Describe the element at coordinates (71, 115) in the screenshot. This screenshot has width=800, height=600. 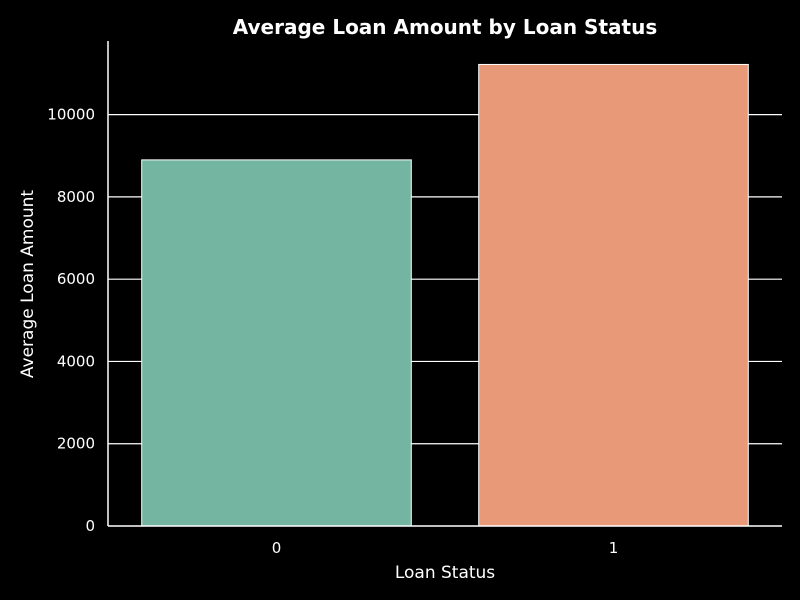
I see `y-tick-label: 10000` at that location.